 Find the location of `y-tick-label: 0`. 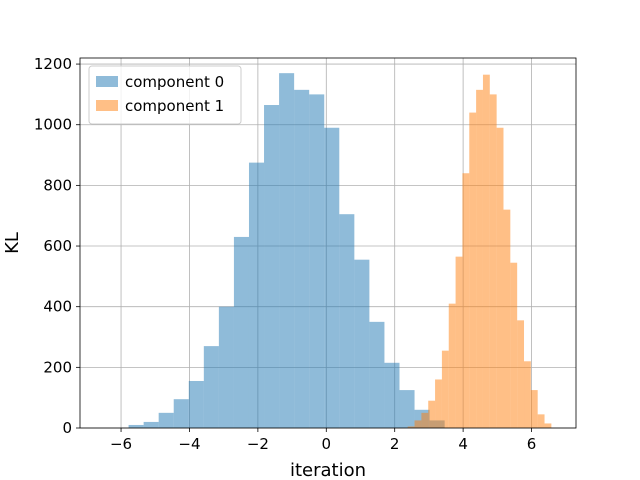

y-tick-label: 0 is located at coordinates (67, 428).